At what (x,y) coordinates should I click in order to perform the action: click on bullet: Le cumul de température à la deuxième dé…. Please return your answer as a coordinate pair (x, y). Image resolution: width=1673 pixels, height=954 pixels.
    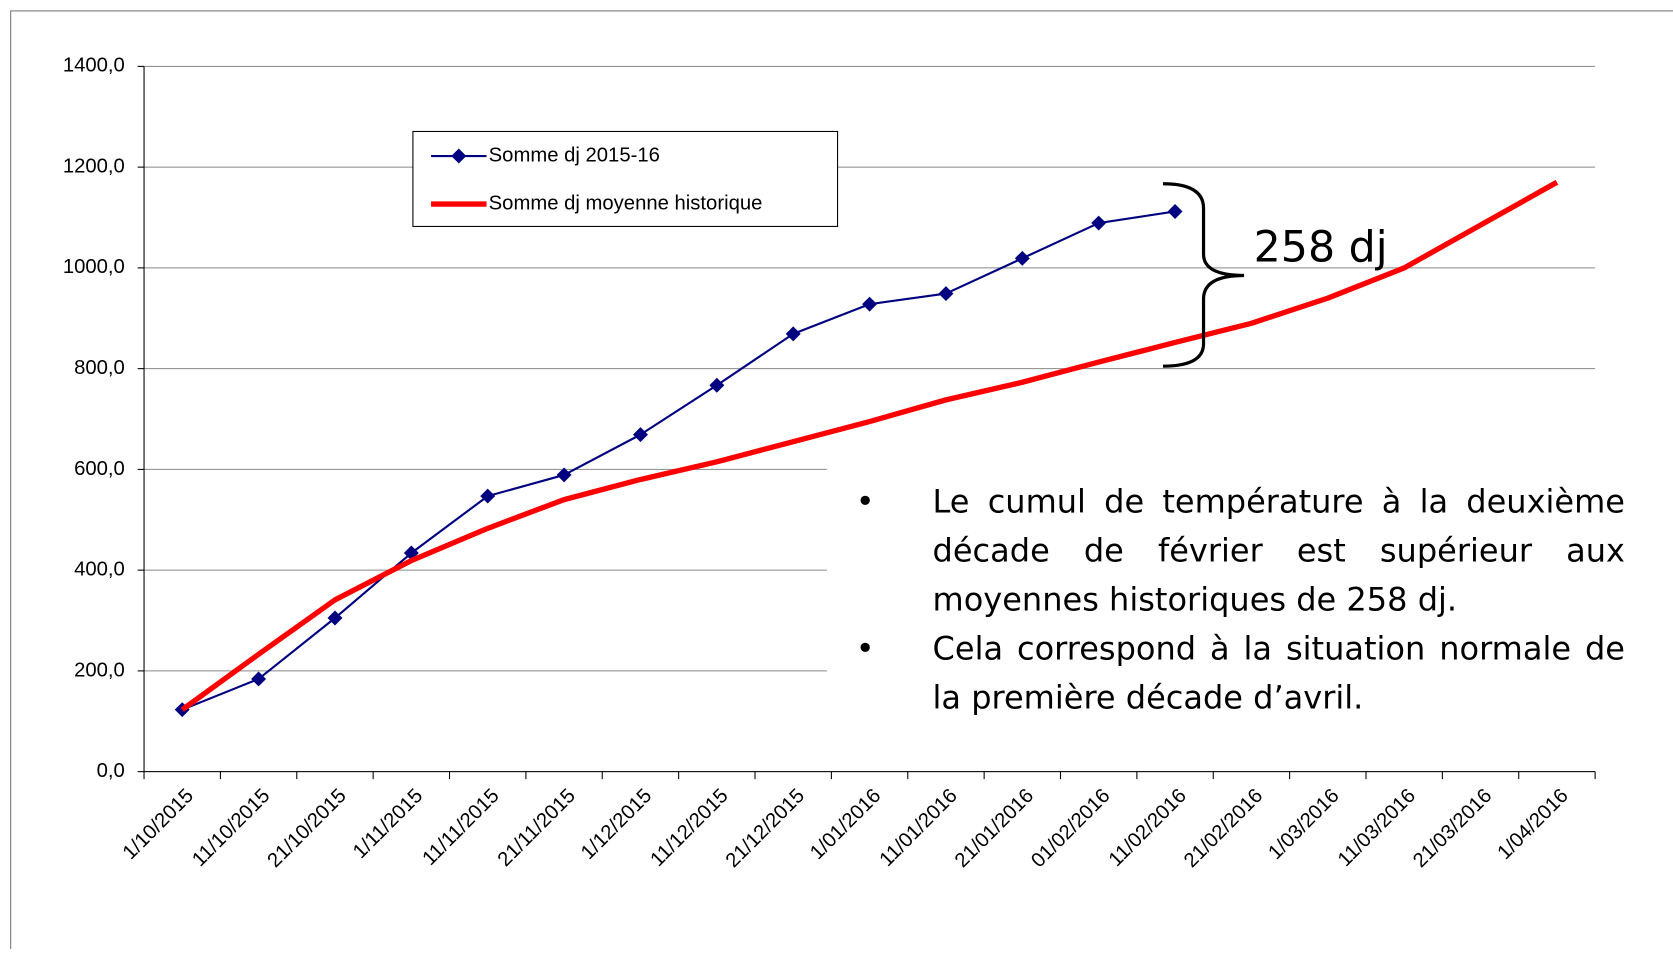
    Looking at the image, I should click on (1240, 551).